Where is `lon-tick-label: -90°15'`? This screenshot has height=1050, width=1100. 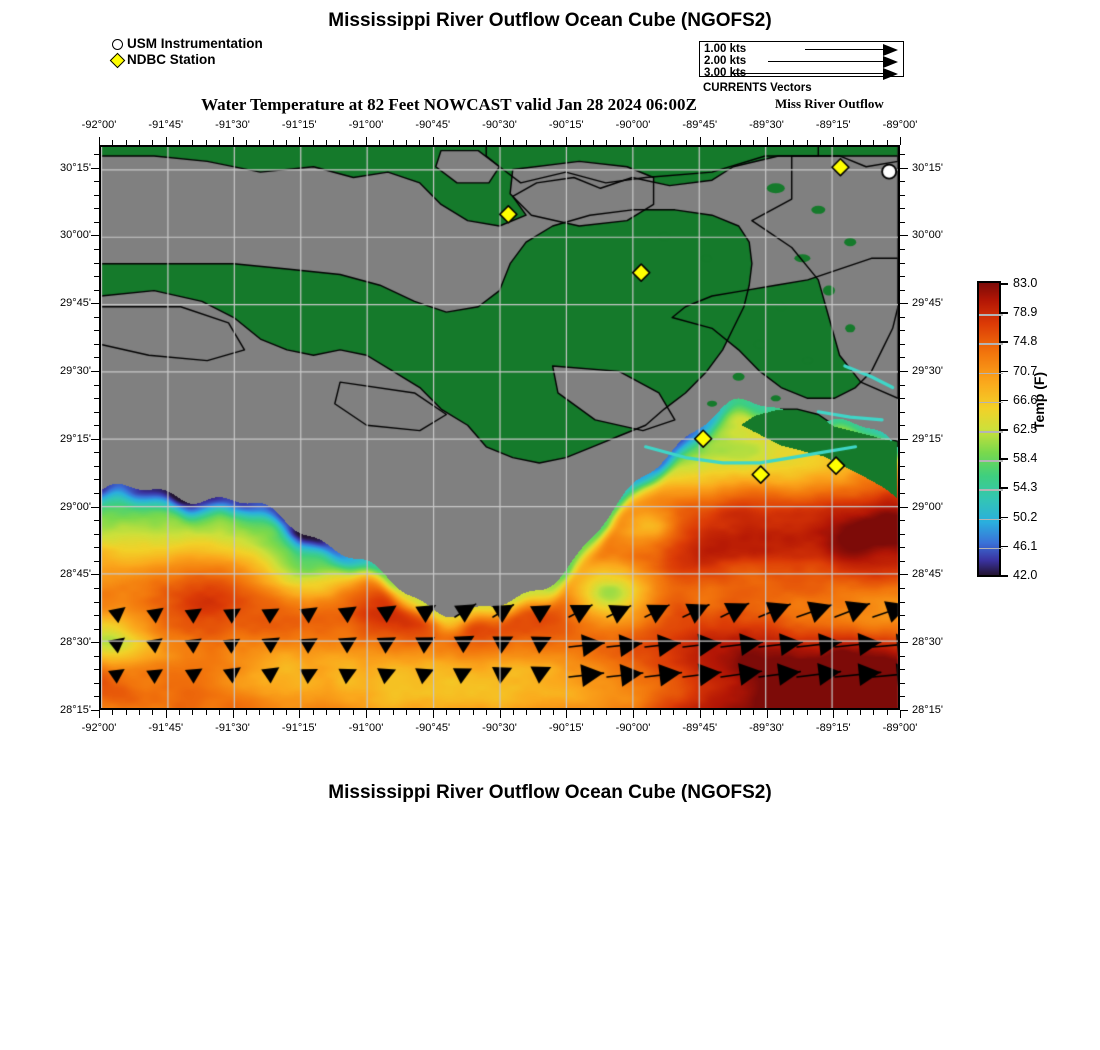
lon-tick-label: -90°15' is located at coordinates (566, 125).